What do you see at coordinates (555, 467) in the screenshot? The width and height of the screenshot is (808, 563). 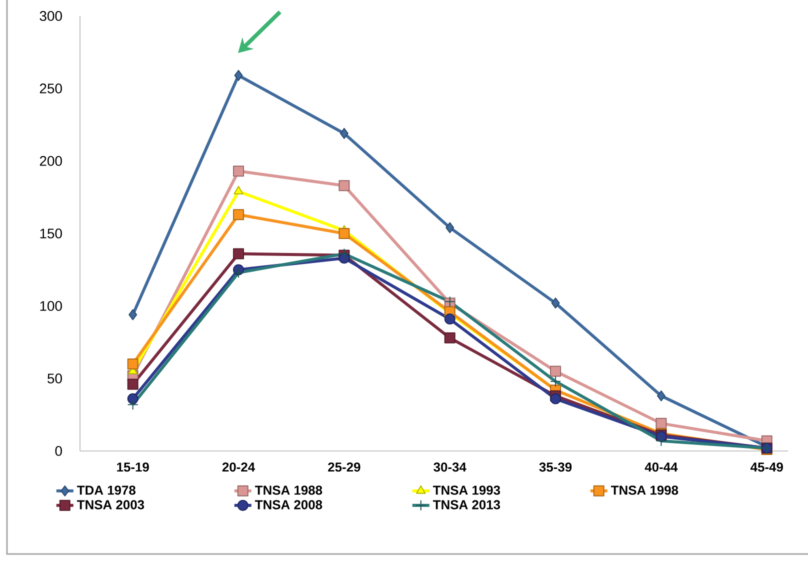 I see `x-tick-label: 35-39` at bounding box center [555, 467].